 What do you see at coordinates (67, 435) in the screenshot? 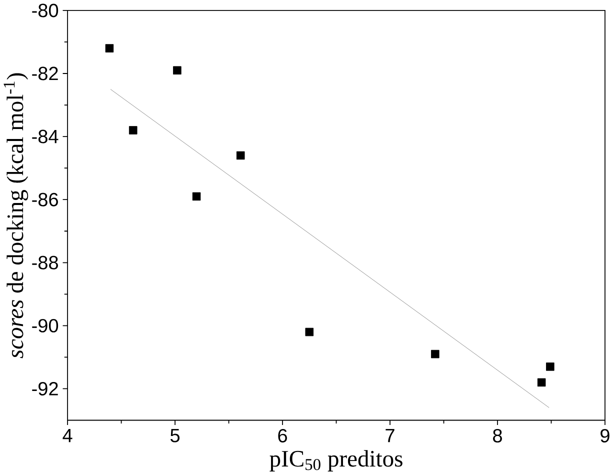
I see `x-tick-label: 4` at bounding box center [67, 435].